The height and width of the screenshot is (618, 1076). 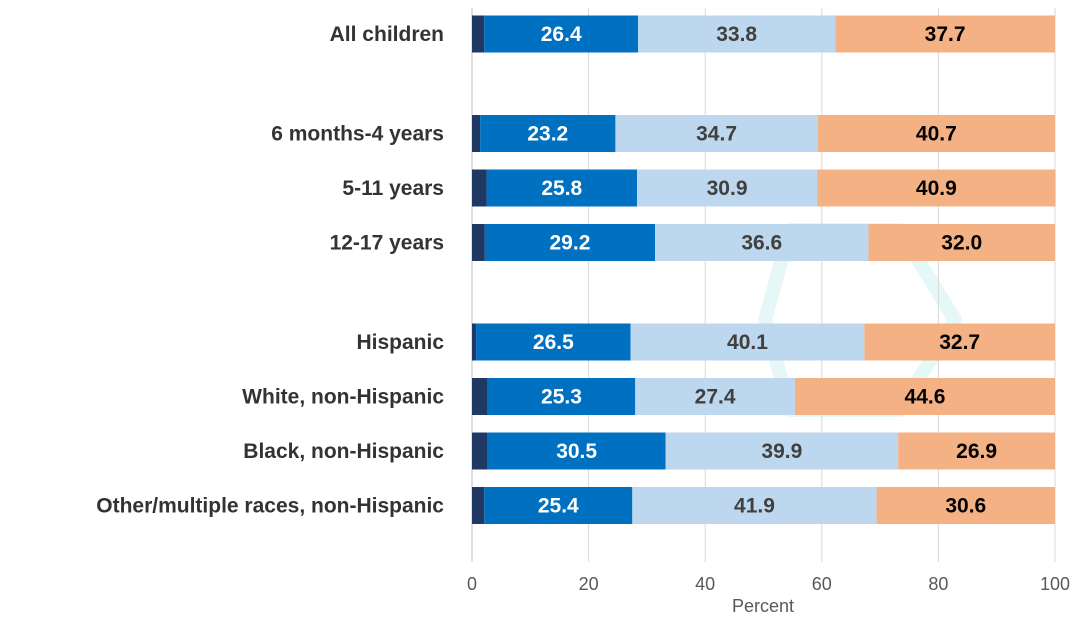 I want to click on x-tick-label-40: 40, so click(x=705, y=584).